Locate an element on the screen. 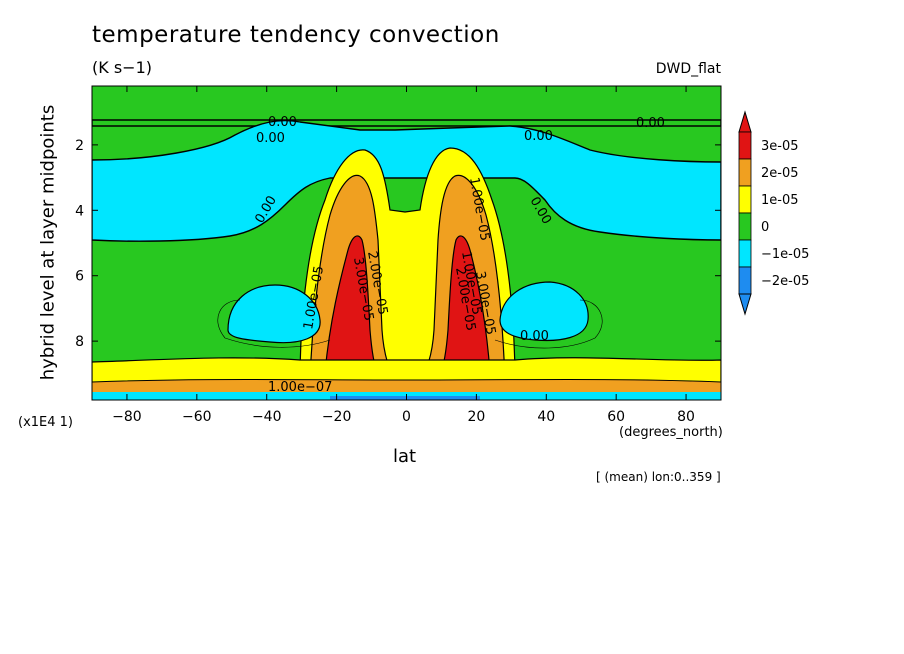 This screenshot has height=654, width=904. x-tick-label: 60 is located at coordinates (616, 417).